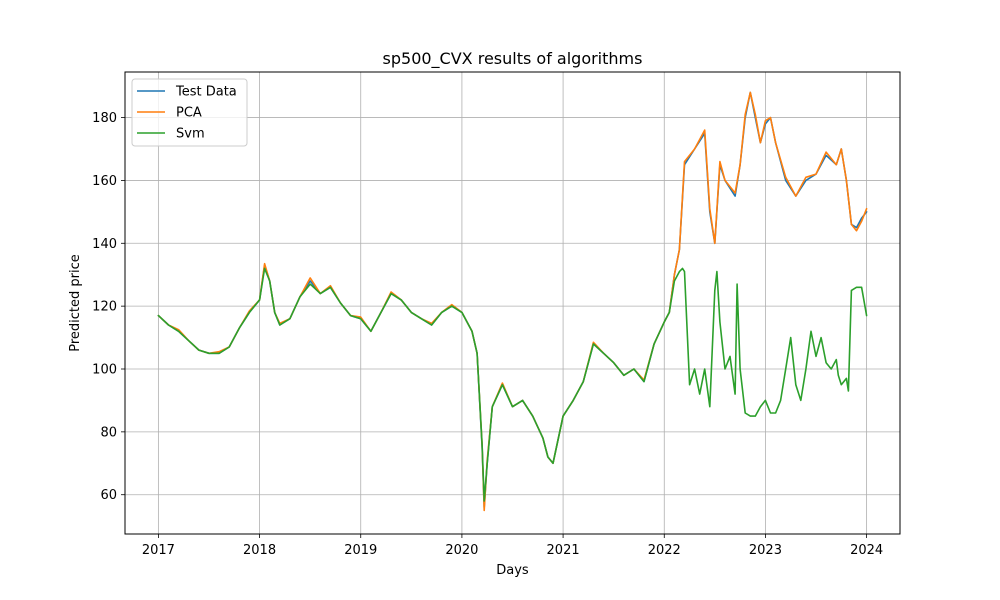  I want to click on y-axis-label: Predicted price, so click(75, 303).